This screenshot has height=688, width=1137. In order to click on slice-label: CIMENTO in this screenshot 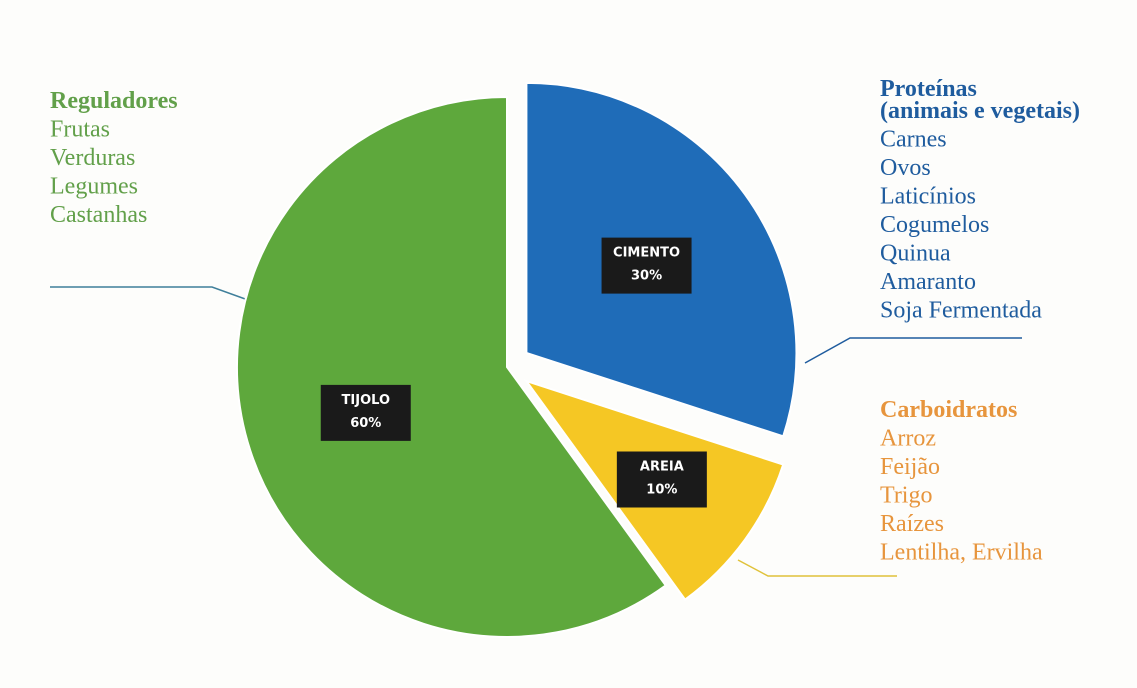, I will do `click(646, 253)`.